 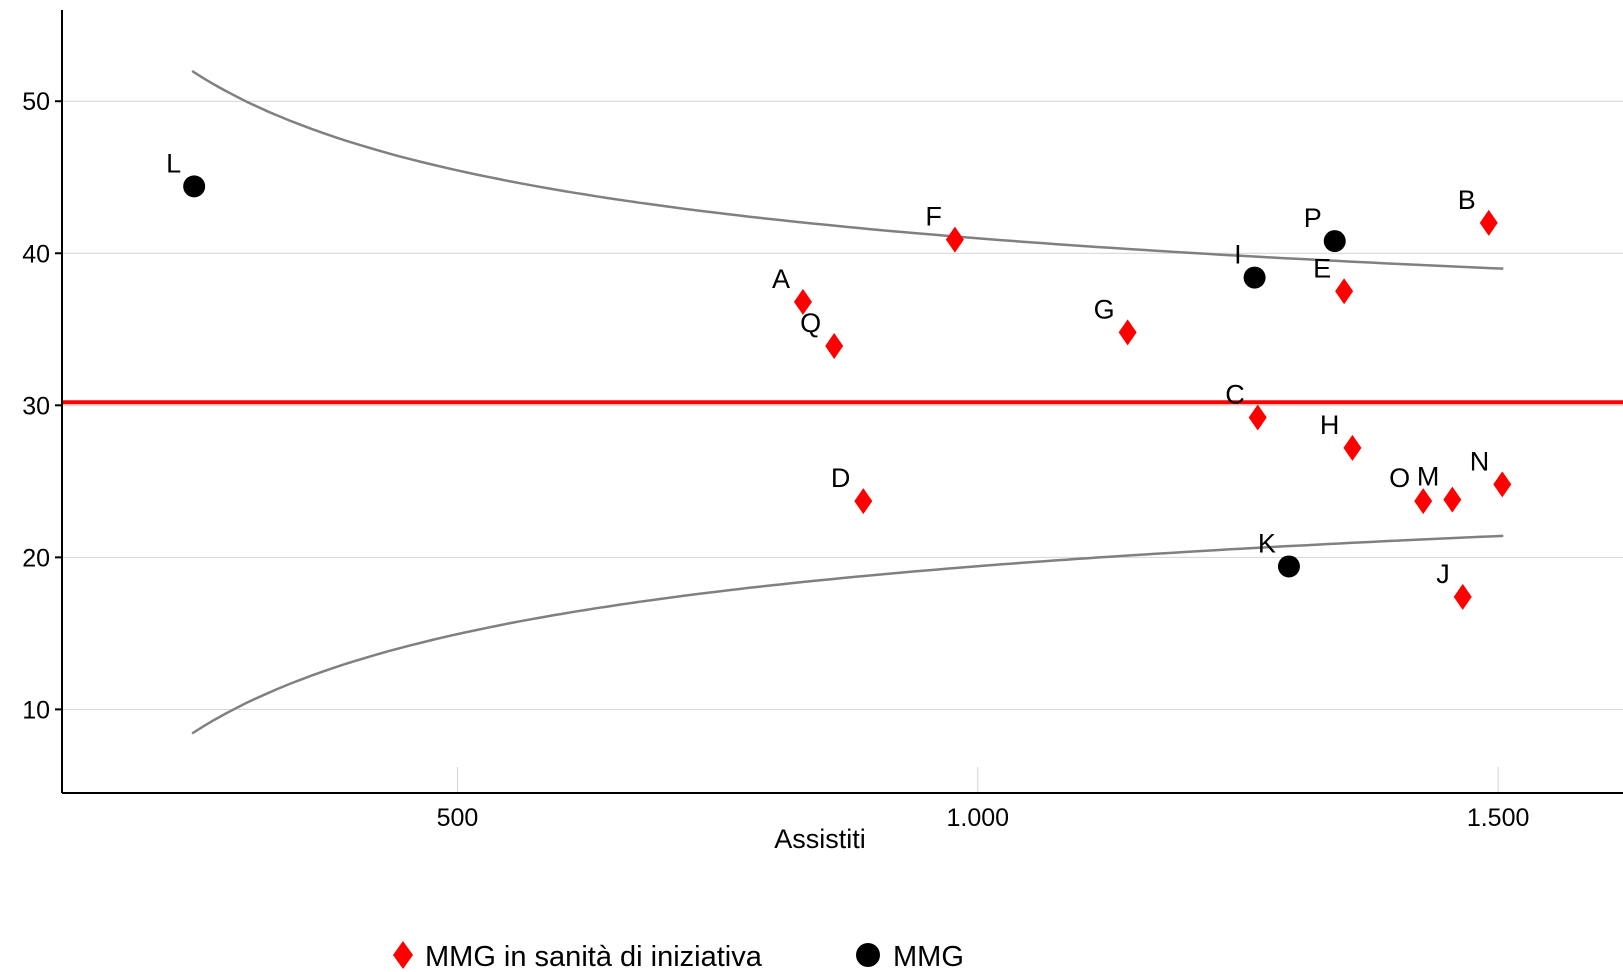 I want to click on point-label-j: J, so click(x=1443, y=574).